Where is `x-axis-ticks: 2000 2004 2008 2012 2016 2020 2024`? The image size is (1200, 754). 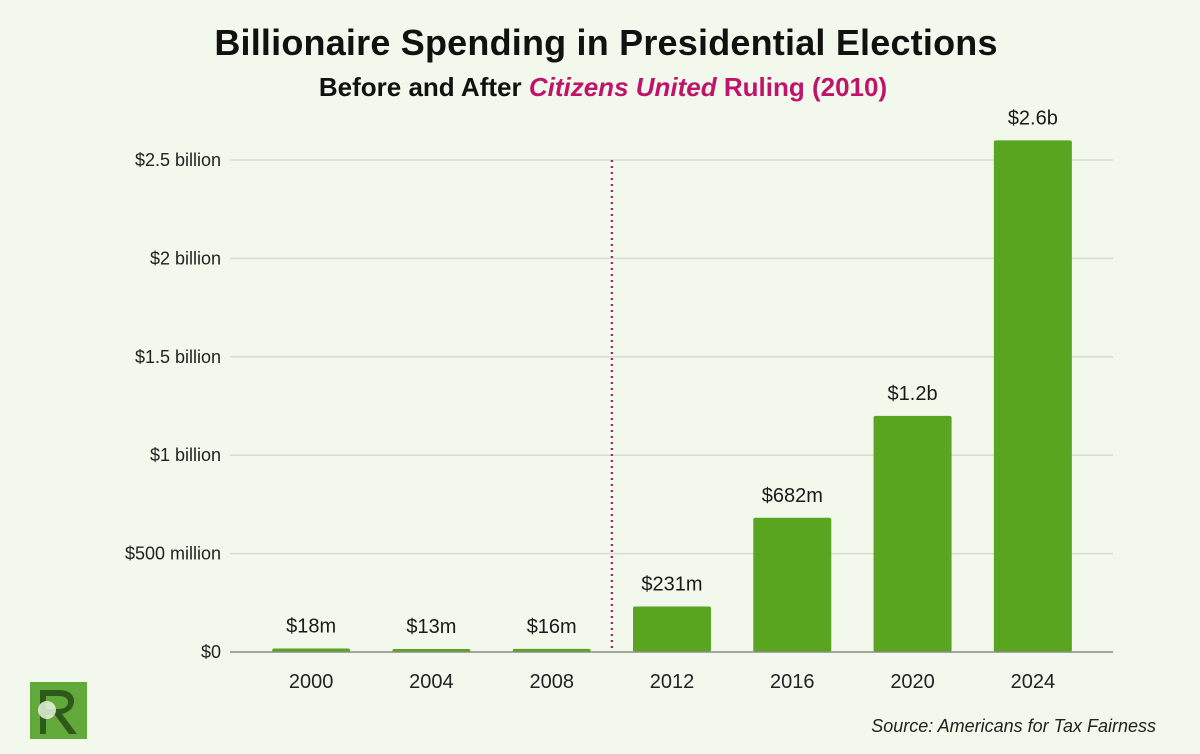 x-axis-ticks: 2000 2004 2008 2012 2016 2020 2024 is located at coordinates (672, 682).